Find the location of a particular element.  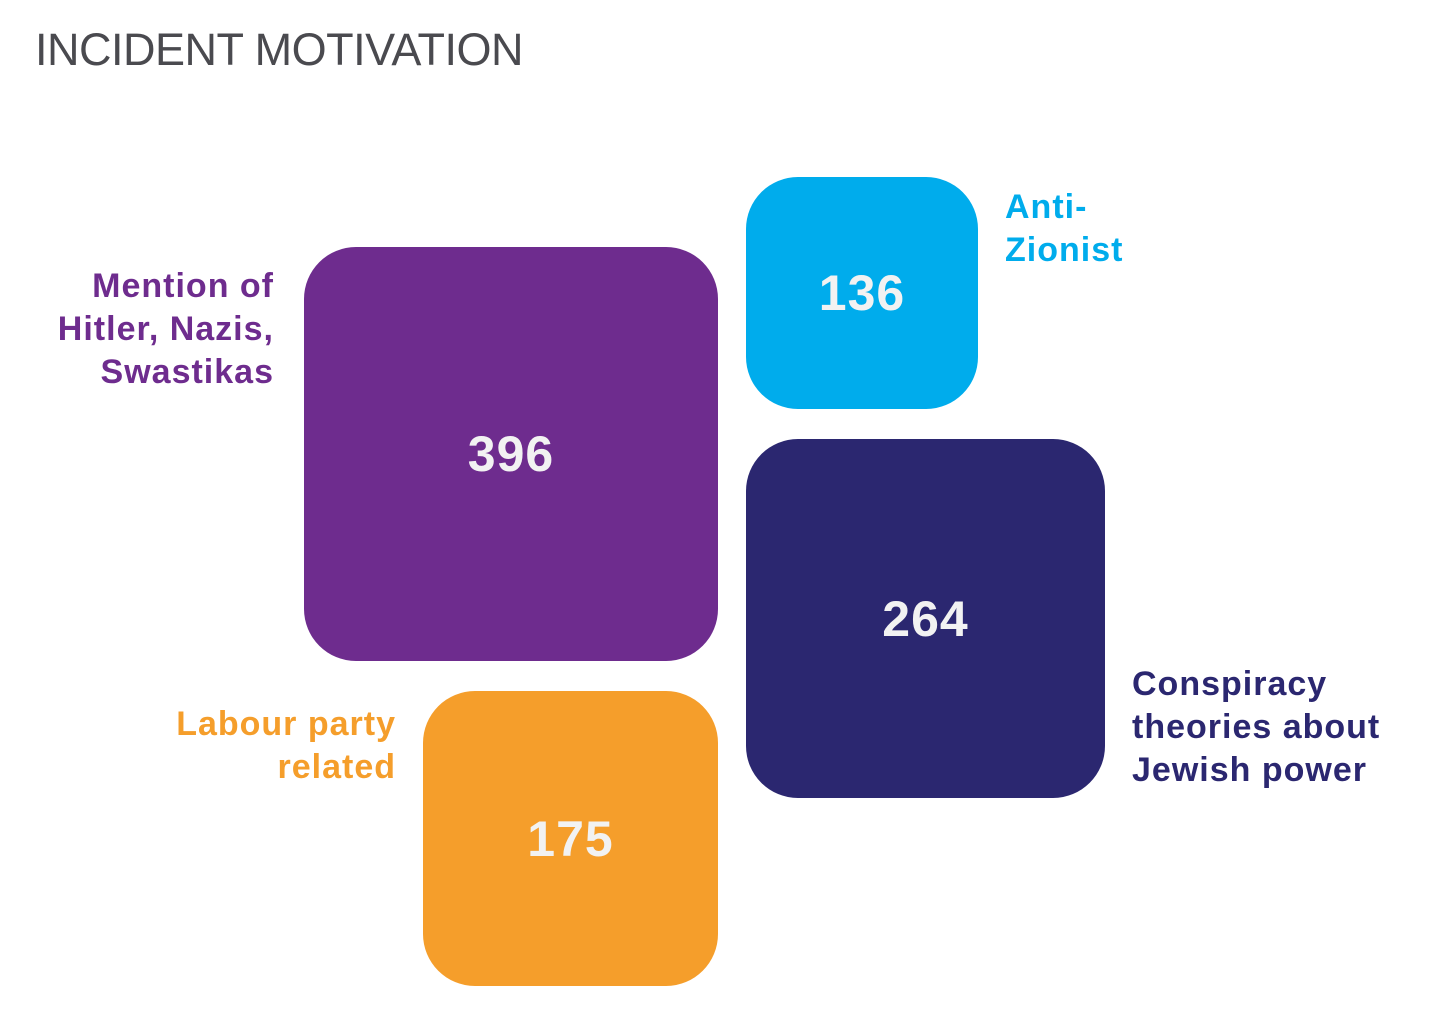

box-hitler-nazis-swastikas: 396 is located at coordinates (511, 454).